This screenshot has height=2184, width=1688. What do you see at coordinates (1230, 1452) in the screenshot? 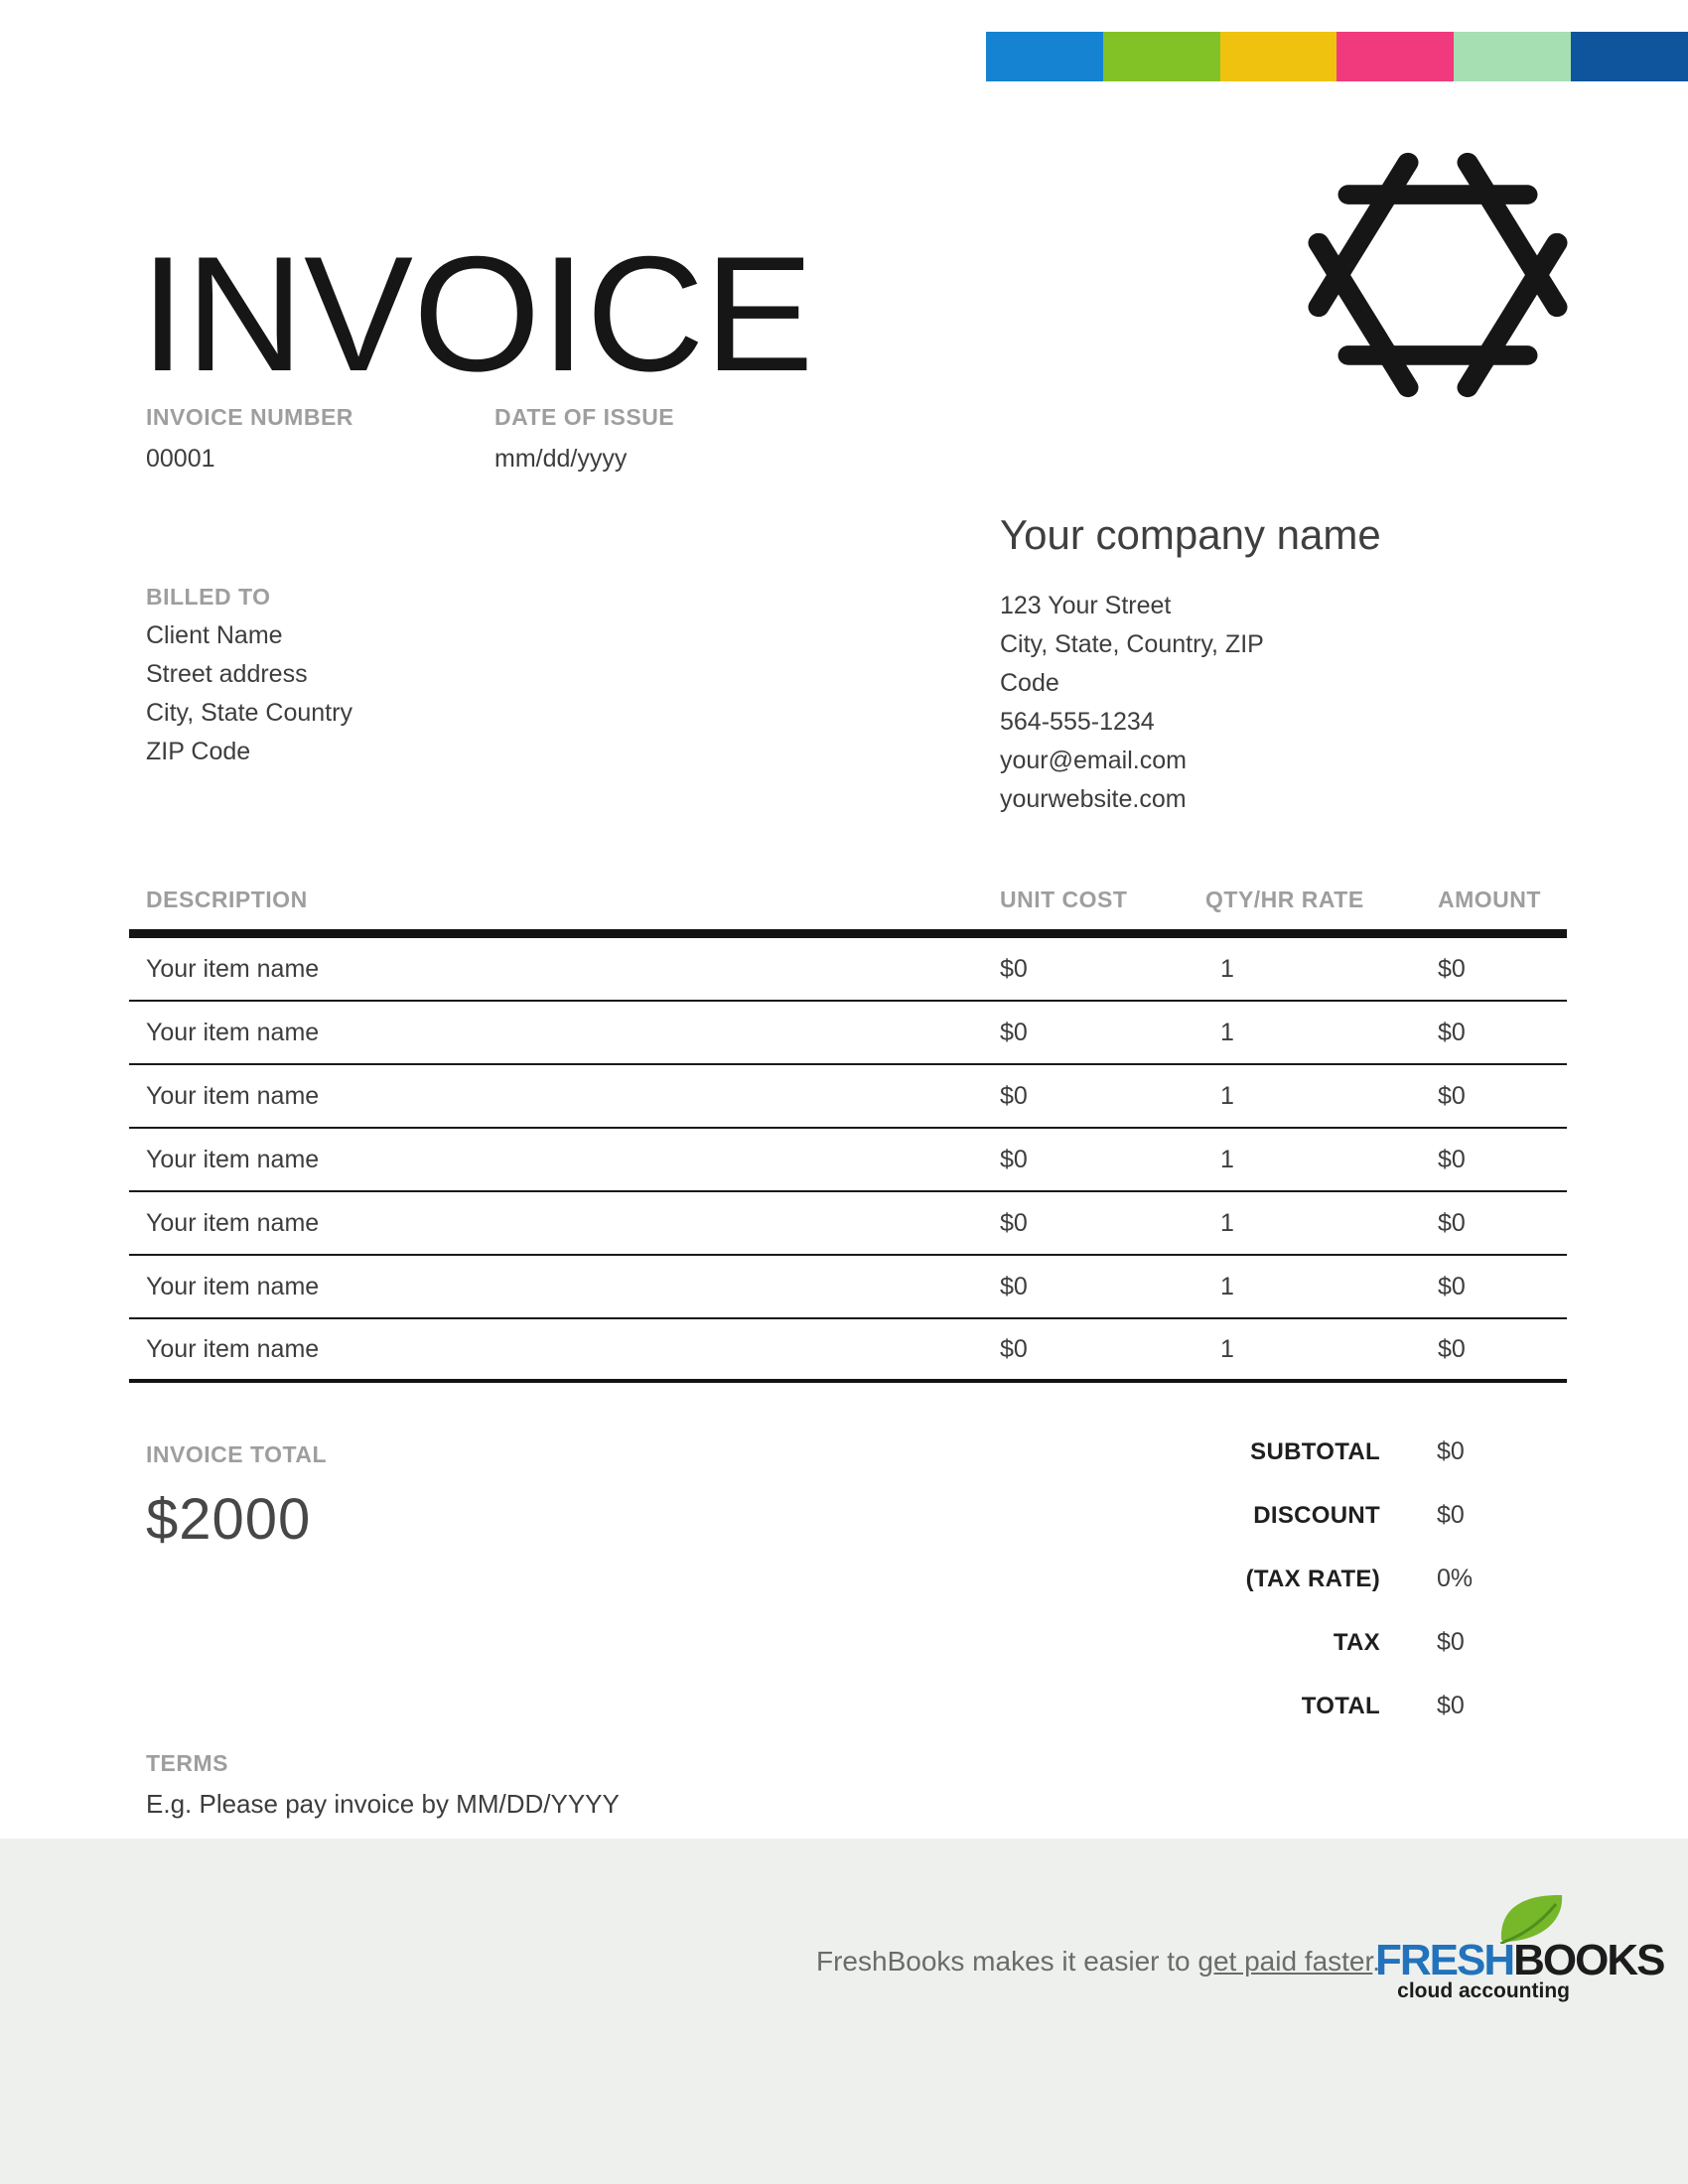
I see `summary-row: SUBTOTAL $0` at bounding box center [1230, 1452].